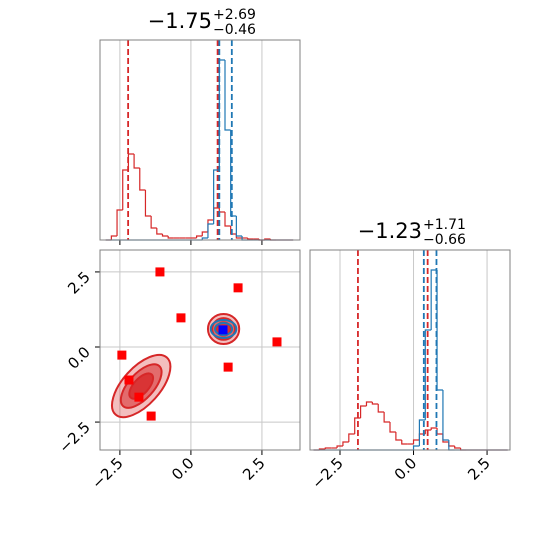 This screenshot has width=550, height=550. I want to click on title-lower: −0.66, so click(444, 240).